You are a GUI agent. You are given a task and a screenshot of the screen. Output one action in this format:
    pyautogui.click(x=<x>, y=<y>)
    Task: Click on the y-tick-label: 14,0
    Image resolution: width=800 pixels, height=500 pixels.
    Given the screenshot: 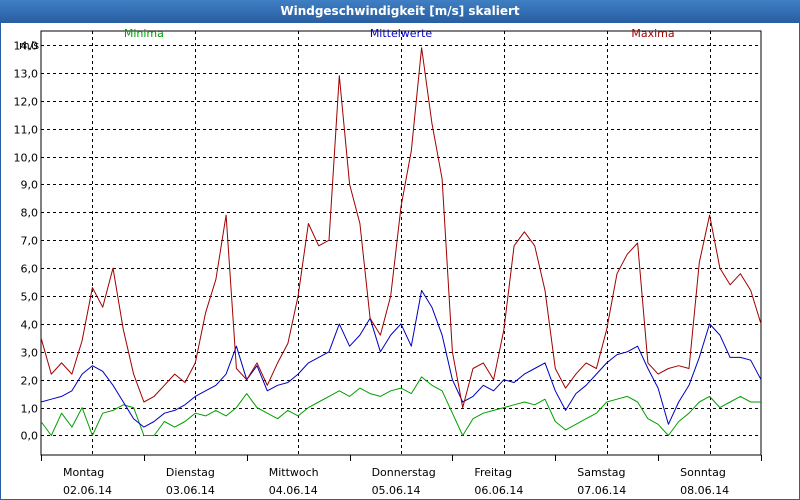 What is the action you would take?
    pyautogui.click(x=26, y=46)
    